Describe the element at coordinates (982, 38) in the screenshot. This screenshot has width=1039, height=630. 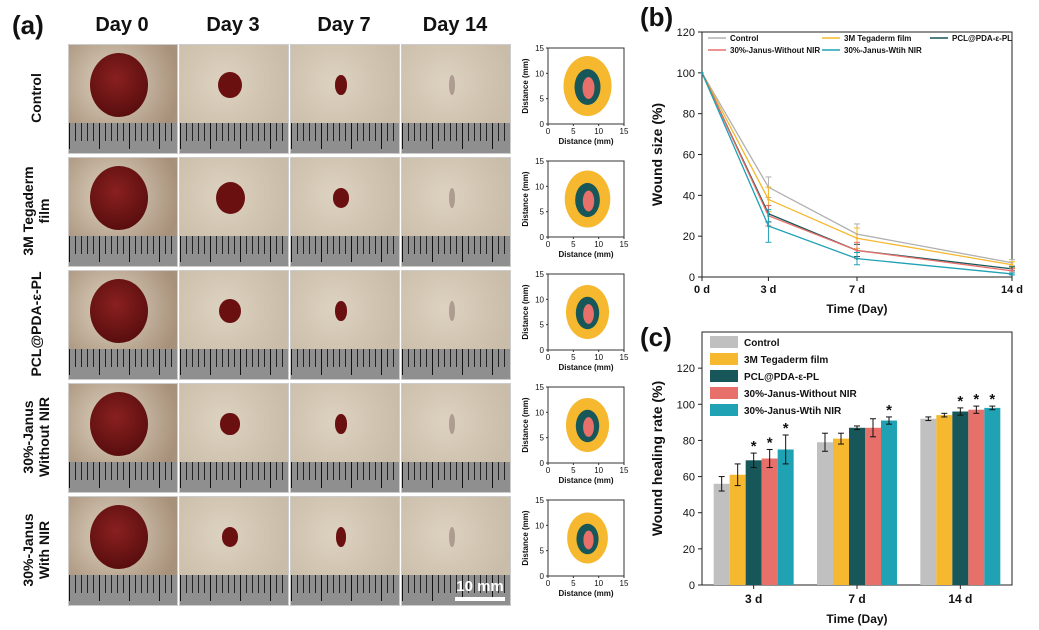
I see `legend-label: PCL@PDA-ε-PL` at that location.